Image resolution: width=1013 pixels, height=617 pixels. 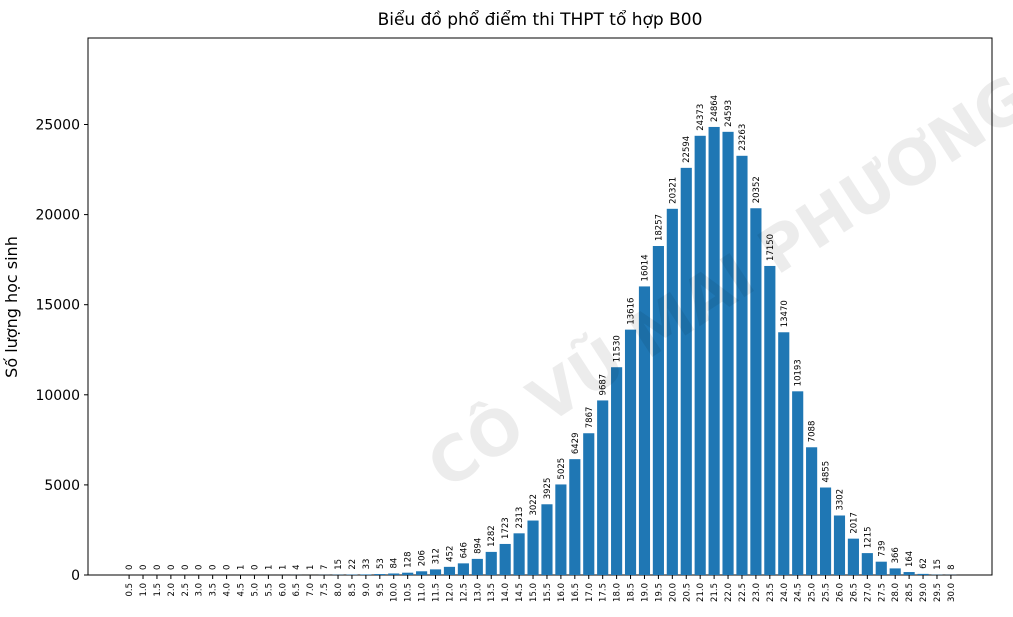 What do you see at coordinates (618, 592) in the screenshot?
I see `x-tick-label: 18.0` at bounding box center [618, 592].